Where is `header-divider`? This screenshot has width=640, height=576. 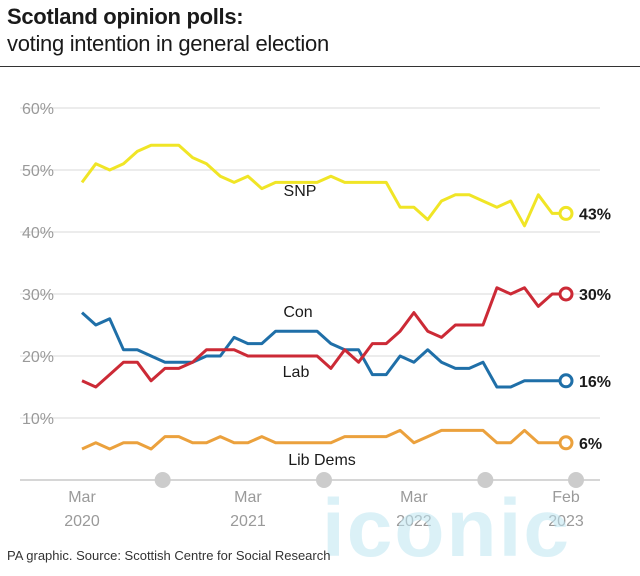 header-divider is located at coordinates (320, 66).